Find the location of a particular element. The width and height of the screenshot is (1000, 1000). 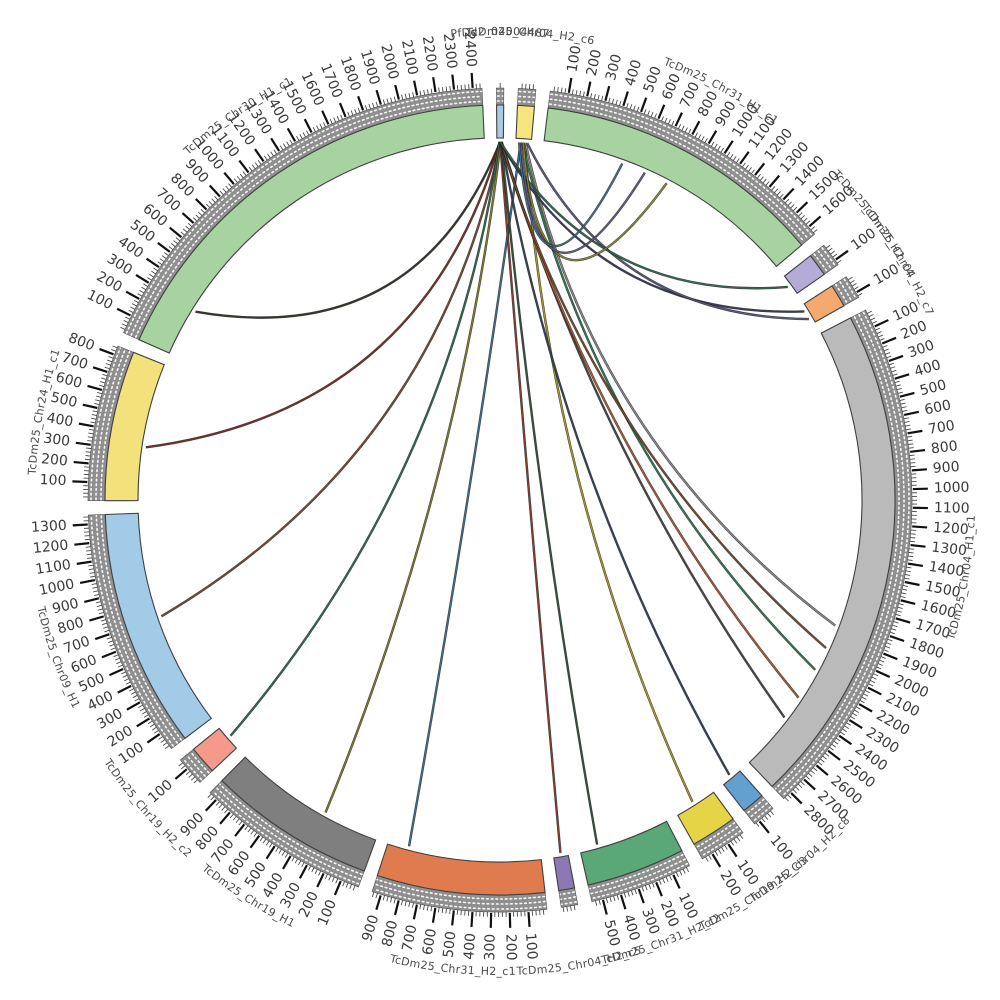

segment-TcDm25_Chr04_H2_c8 is located at coordinates (748, 797).